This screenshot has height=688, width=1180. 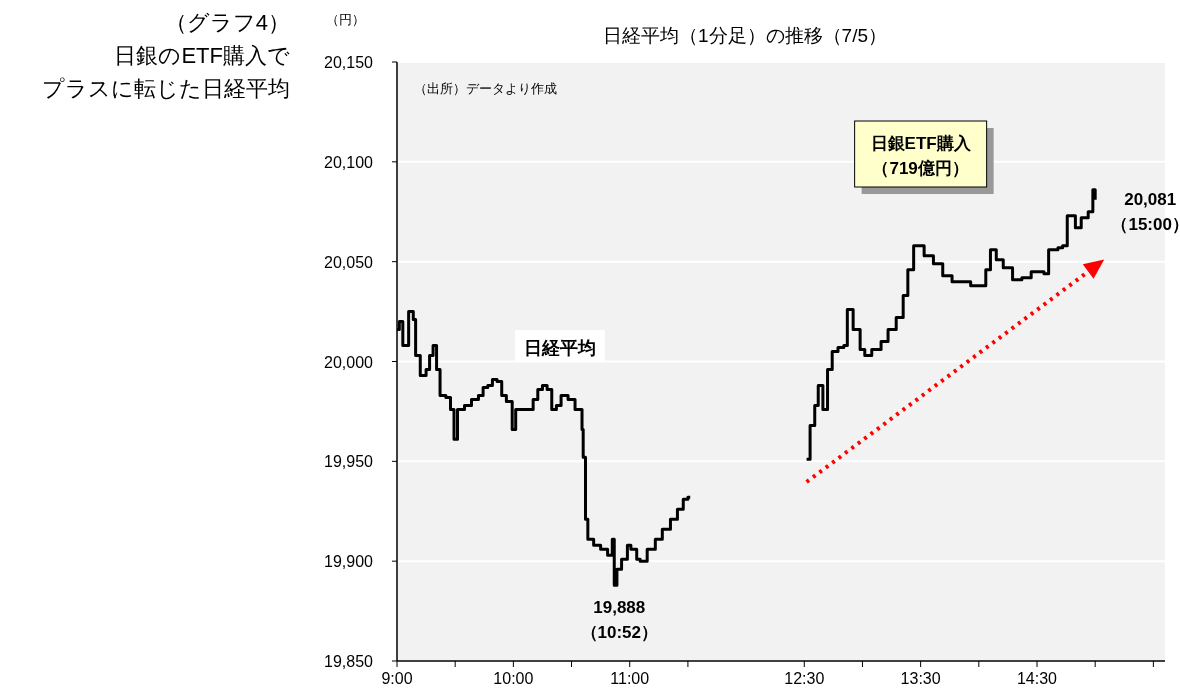 I want to click on y-tick-label: 19,950, so click(x=349, y=462).